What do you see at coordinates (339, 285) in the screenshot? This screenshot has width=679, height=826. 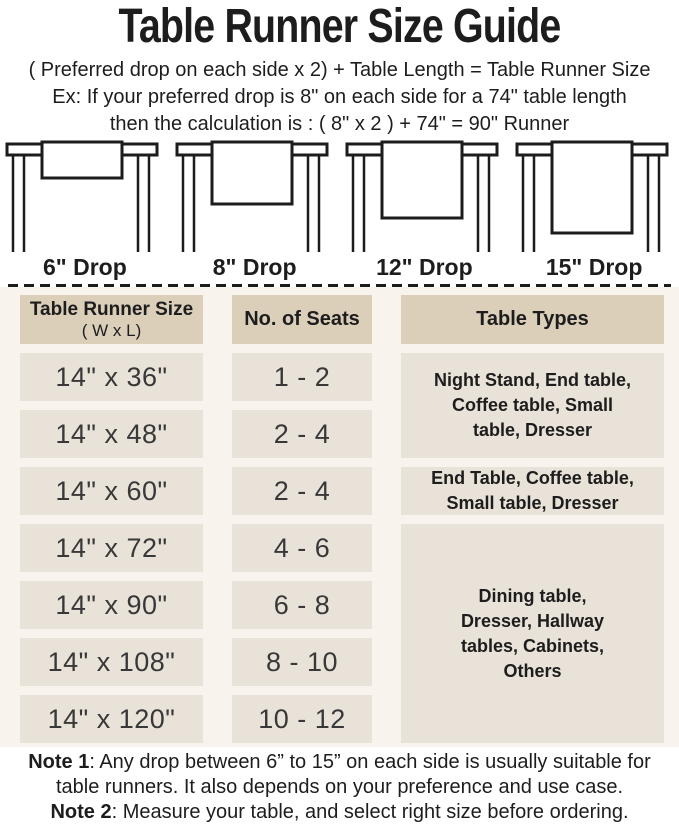 I see `dashed-divider` at bounding box center [339, 285].